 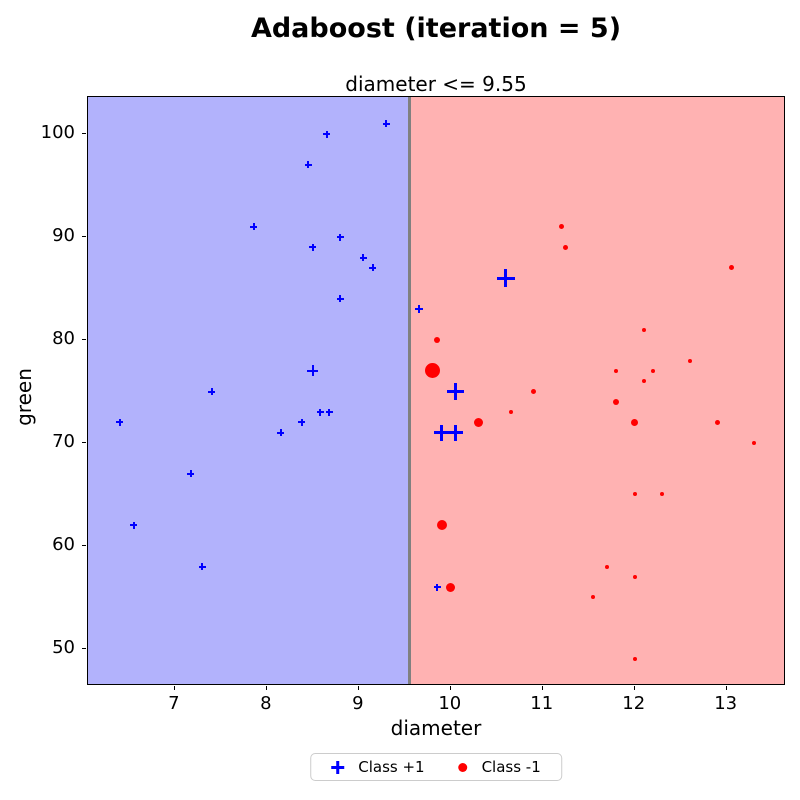 I want to click on y-tick-label: 60, so click(x=63, y=544).